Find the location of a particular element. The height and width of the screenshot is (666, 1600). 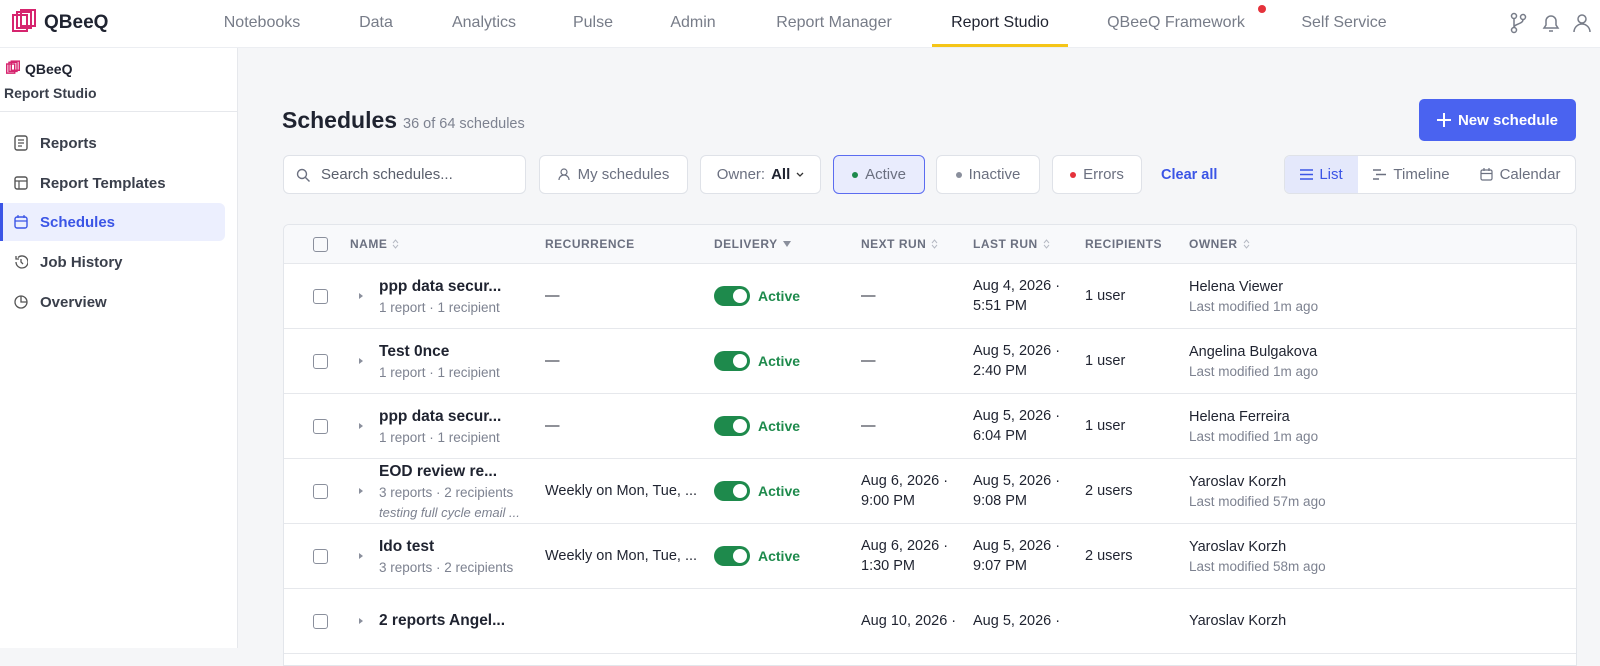

last-run-cell: Aug 5, 2026 · 9:07 PM is located at coordinates (1029, 556).